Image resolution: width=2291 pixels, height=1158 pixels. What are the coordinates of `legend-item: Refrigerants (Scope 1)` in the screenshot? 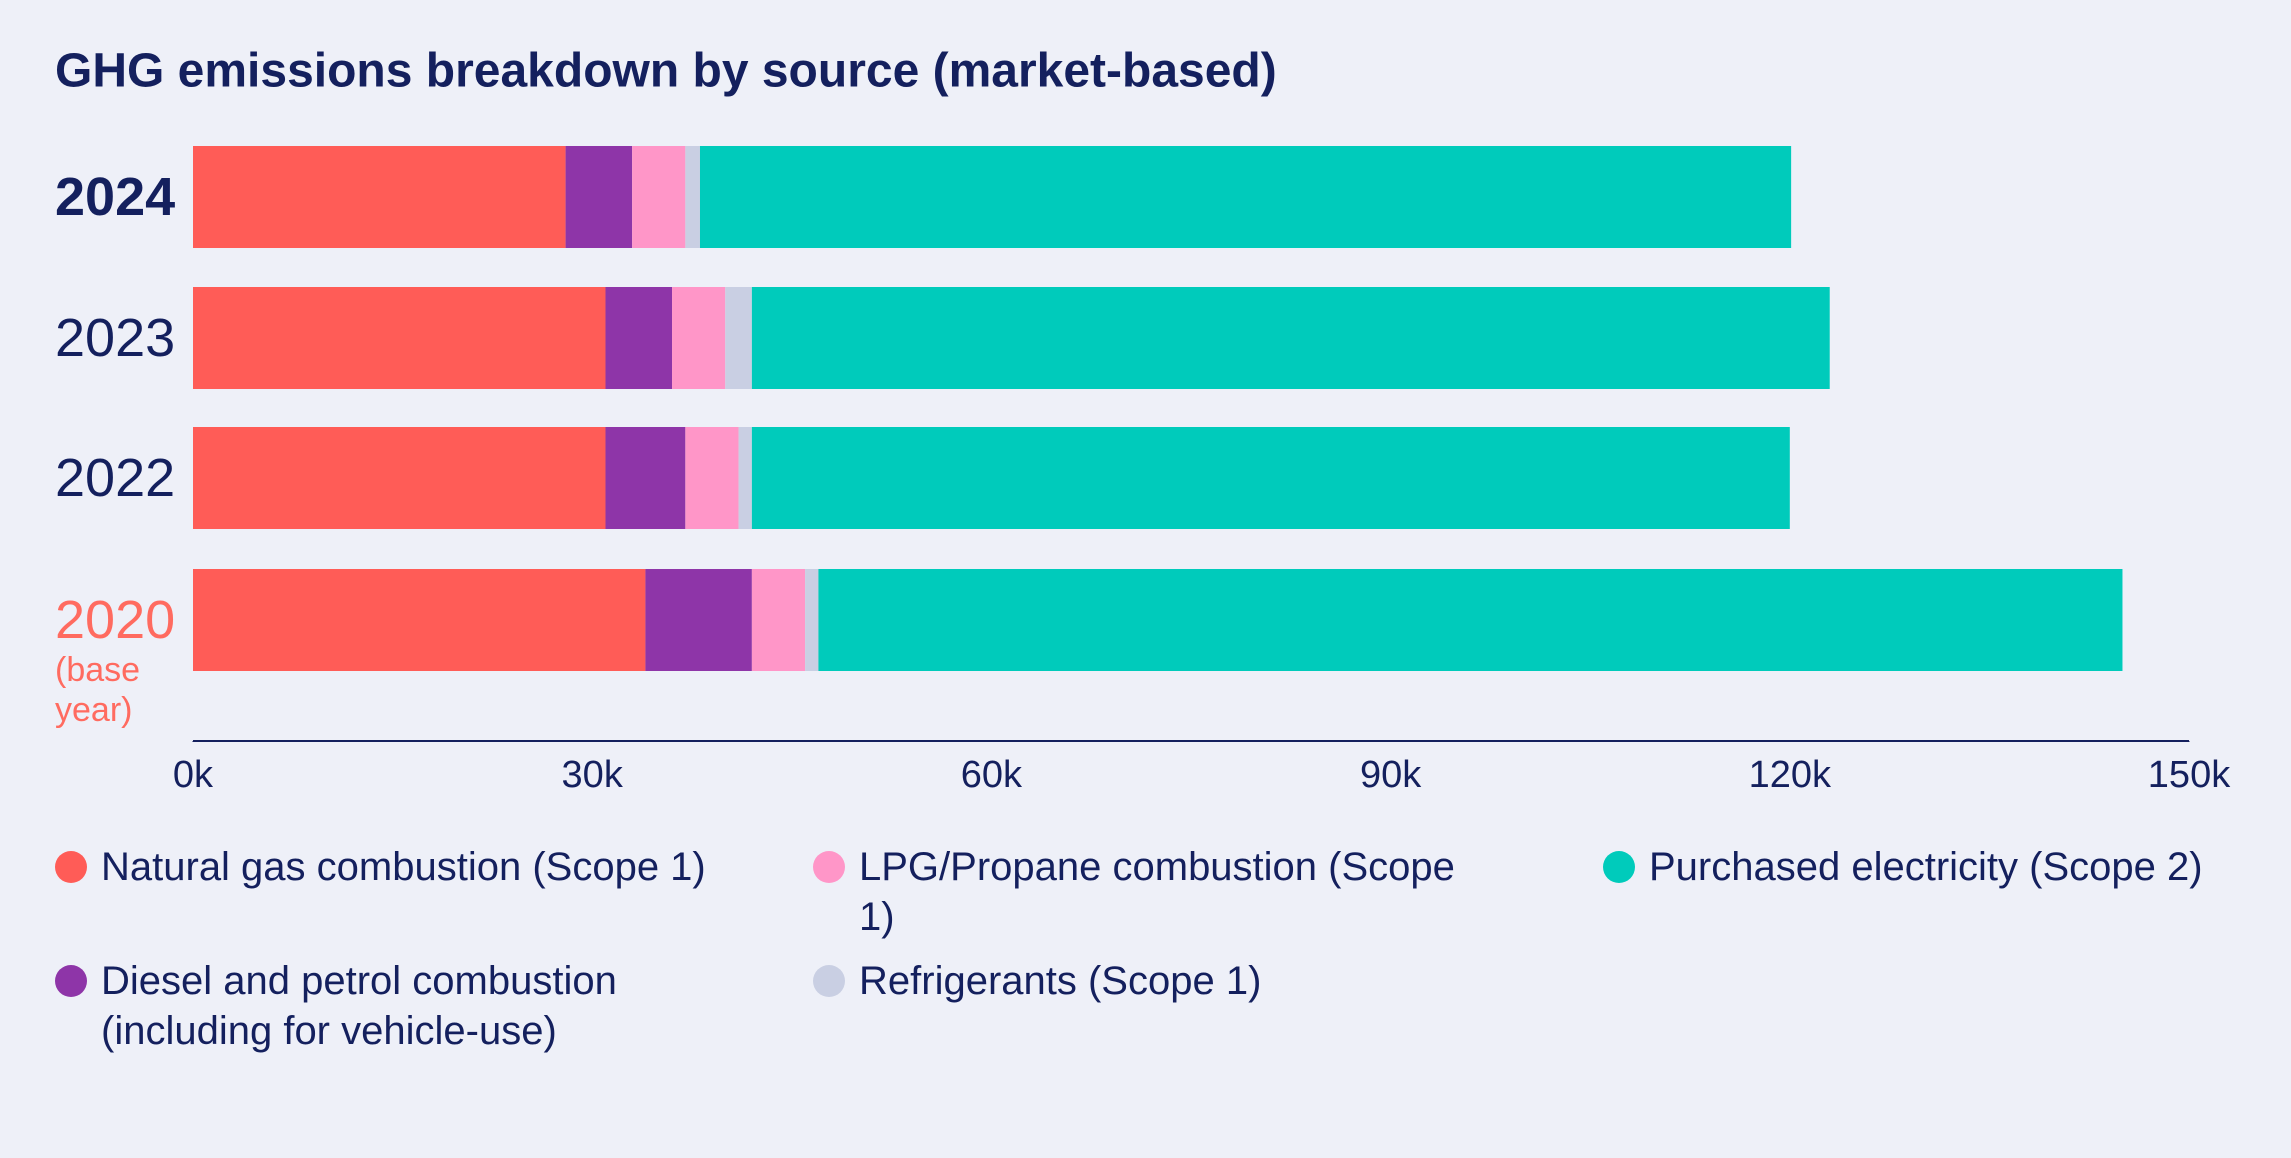 It's located at (1208, 1006).